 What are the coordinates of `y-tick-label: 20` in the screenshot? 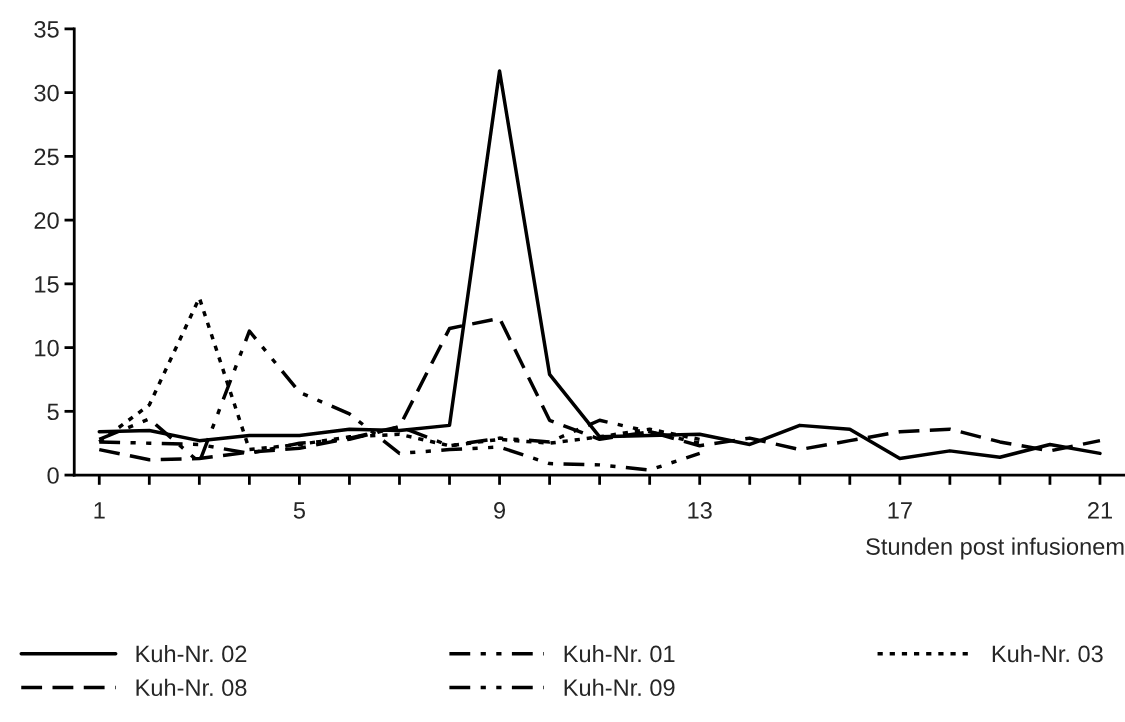 It's located at (46, 220).